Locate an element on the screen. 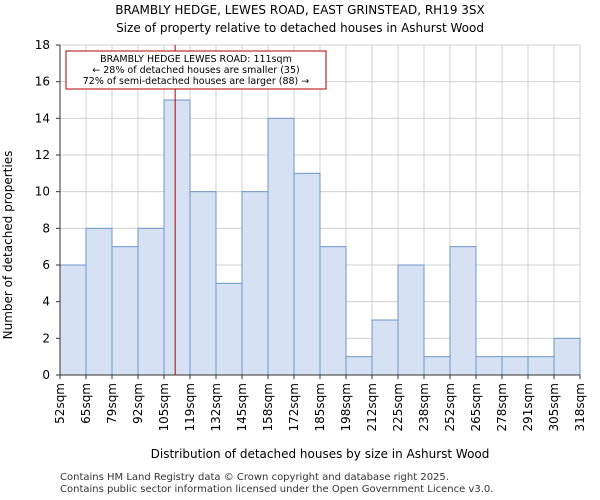 This screenshot has height=500, width=600. x-tick-label: 92sqm is located at coordinates (138, 403).